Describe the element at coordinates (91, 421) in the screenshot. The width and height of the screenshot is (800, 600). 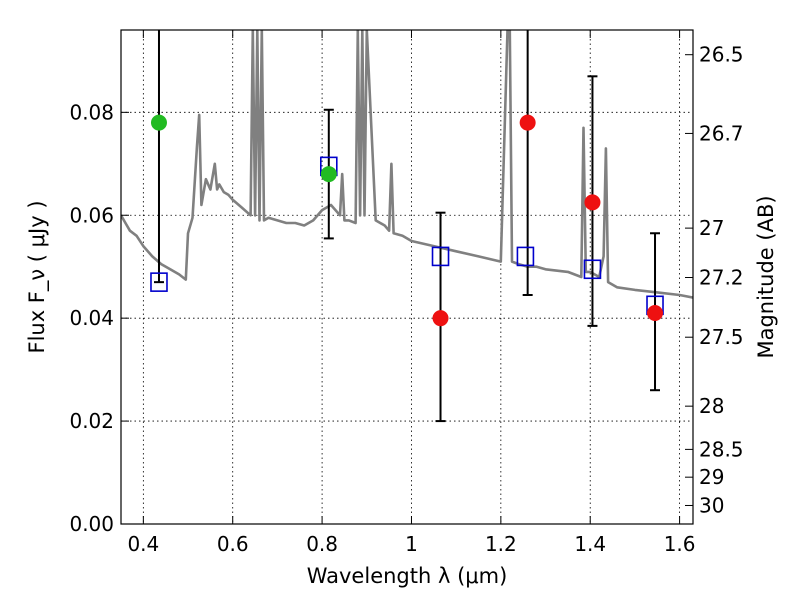
I see `y-tick-label: 0.02` at that location.